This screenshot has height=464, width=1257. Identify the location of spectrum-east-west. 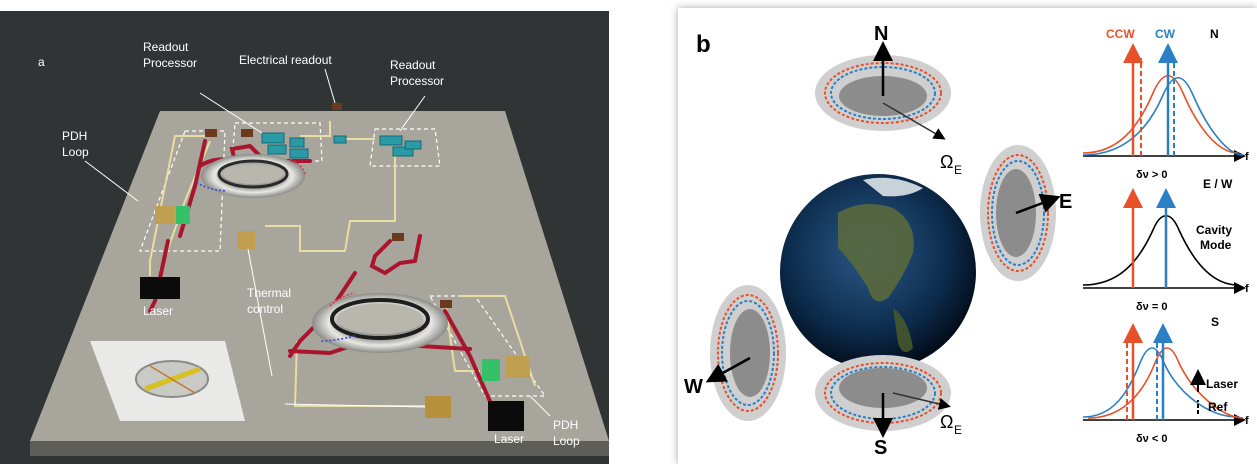
(1164, 241).